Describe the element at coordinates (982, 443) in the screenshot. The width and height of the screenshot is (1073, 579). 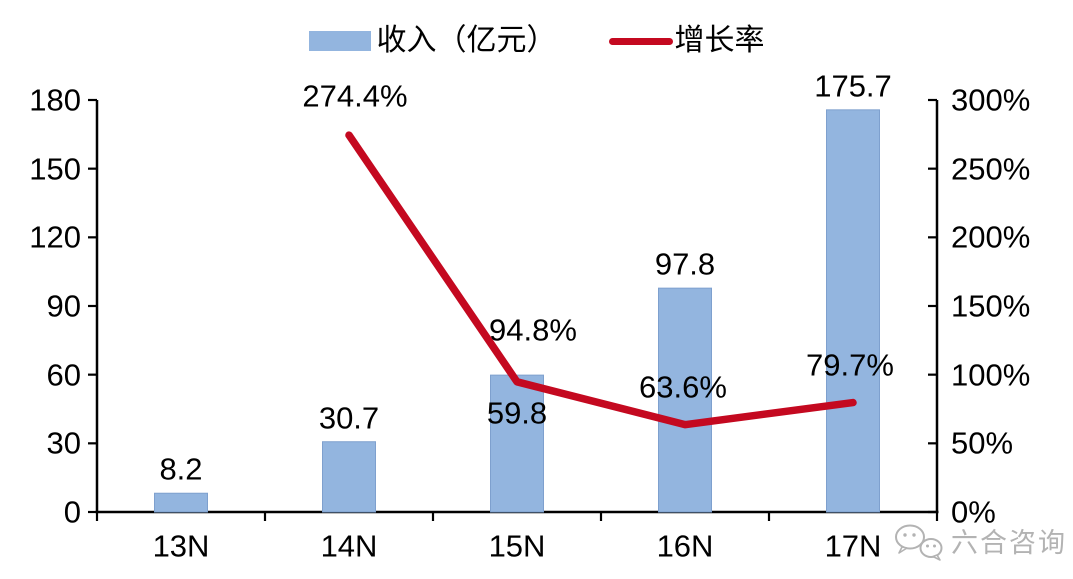
I see `y-axis-right-tick-label: 50%` at that location.